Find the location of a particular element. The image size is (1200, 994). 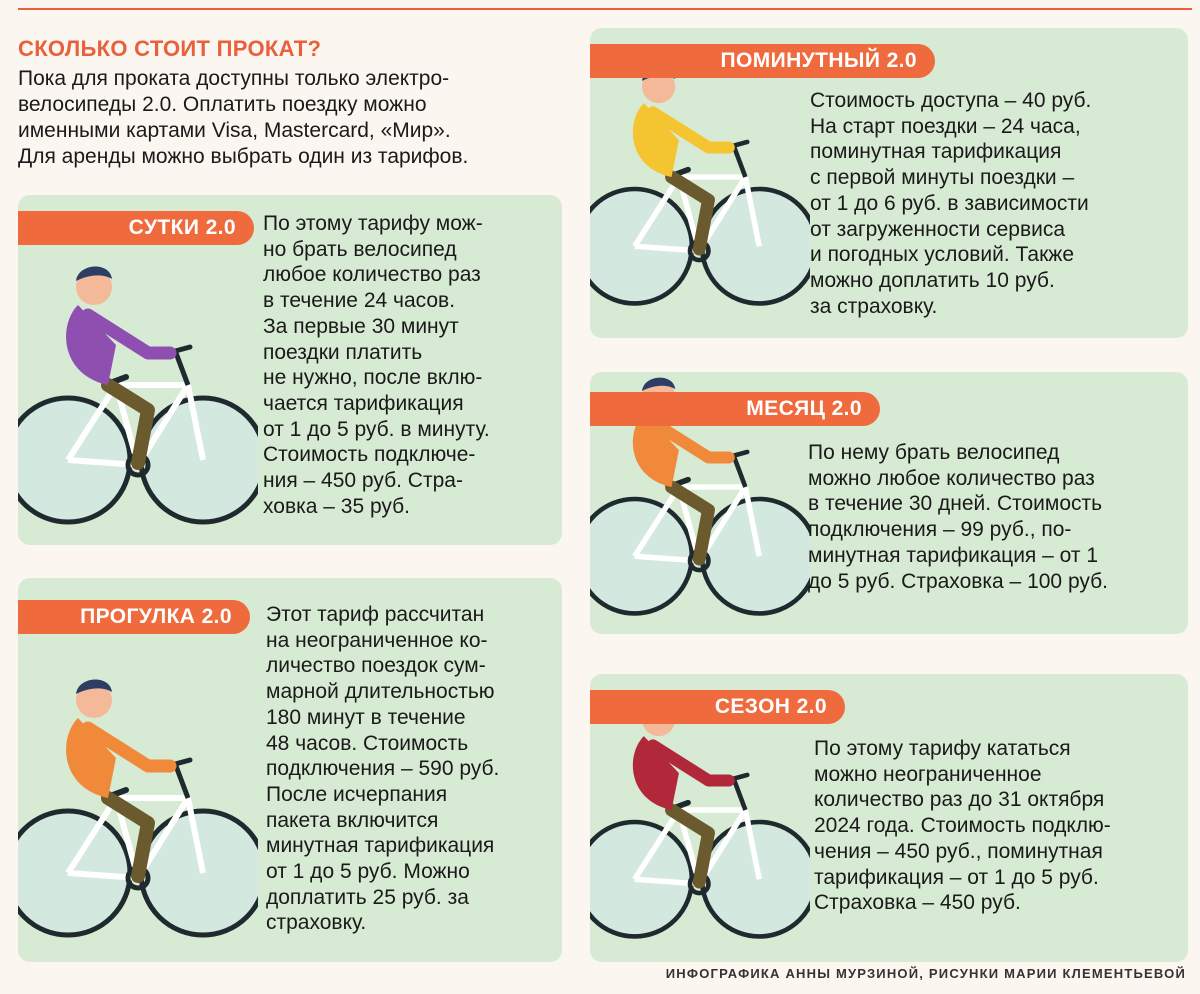

description-line: минутная тарификация – от 1 is located at coordinates (953, 555).